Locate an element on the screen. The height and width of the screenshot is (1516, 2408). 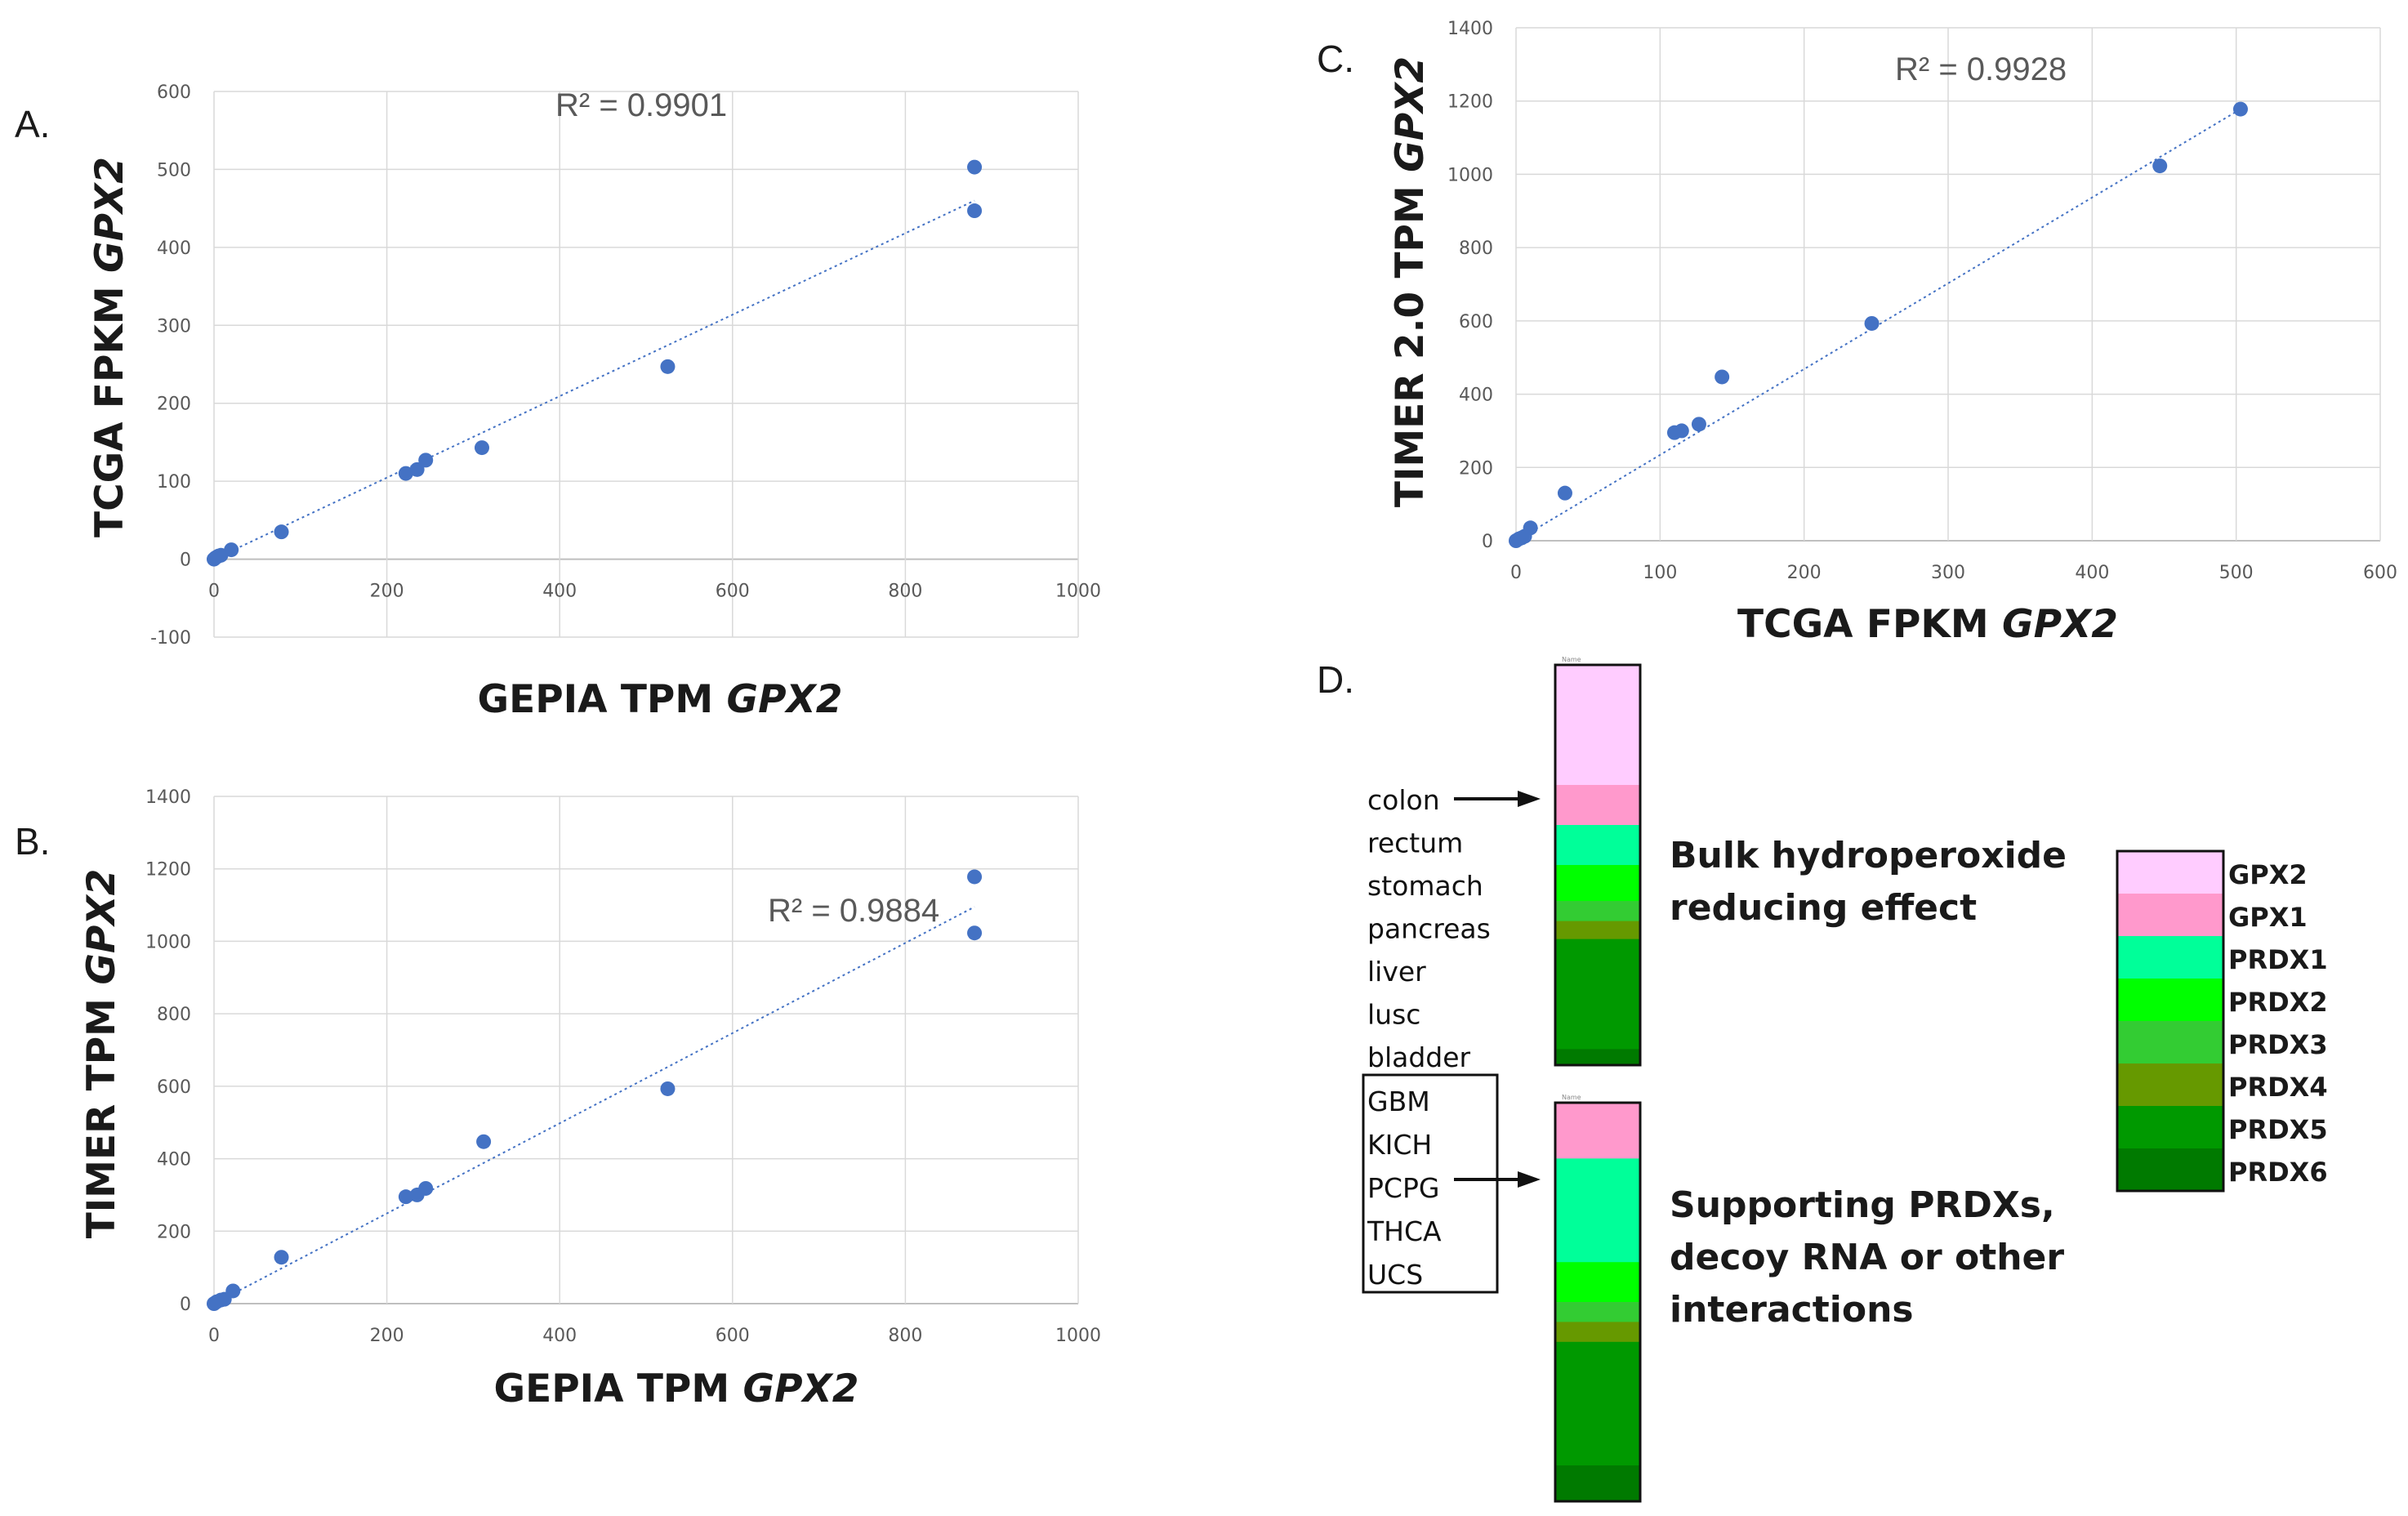
gridlines-a is located at coordinates (646, 364).